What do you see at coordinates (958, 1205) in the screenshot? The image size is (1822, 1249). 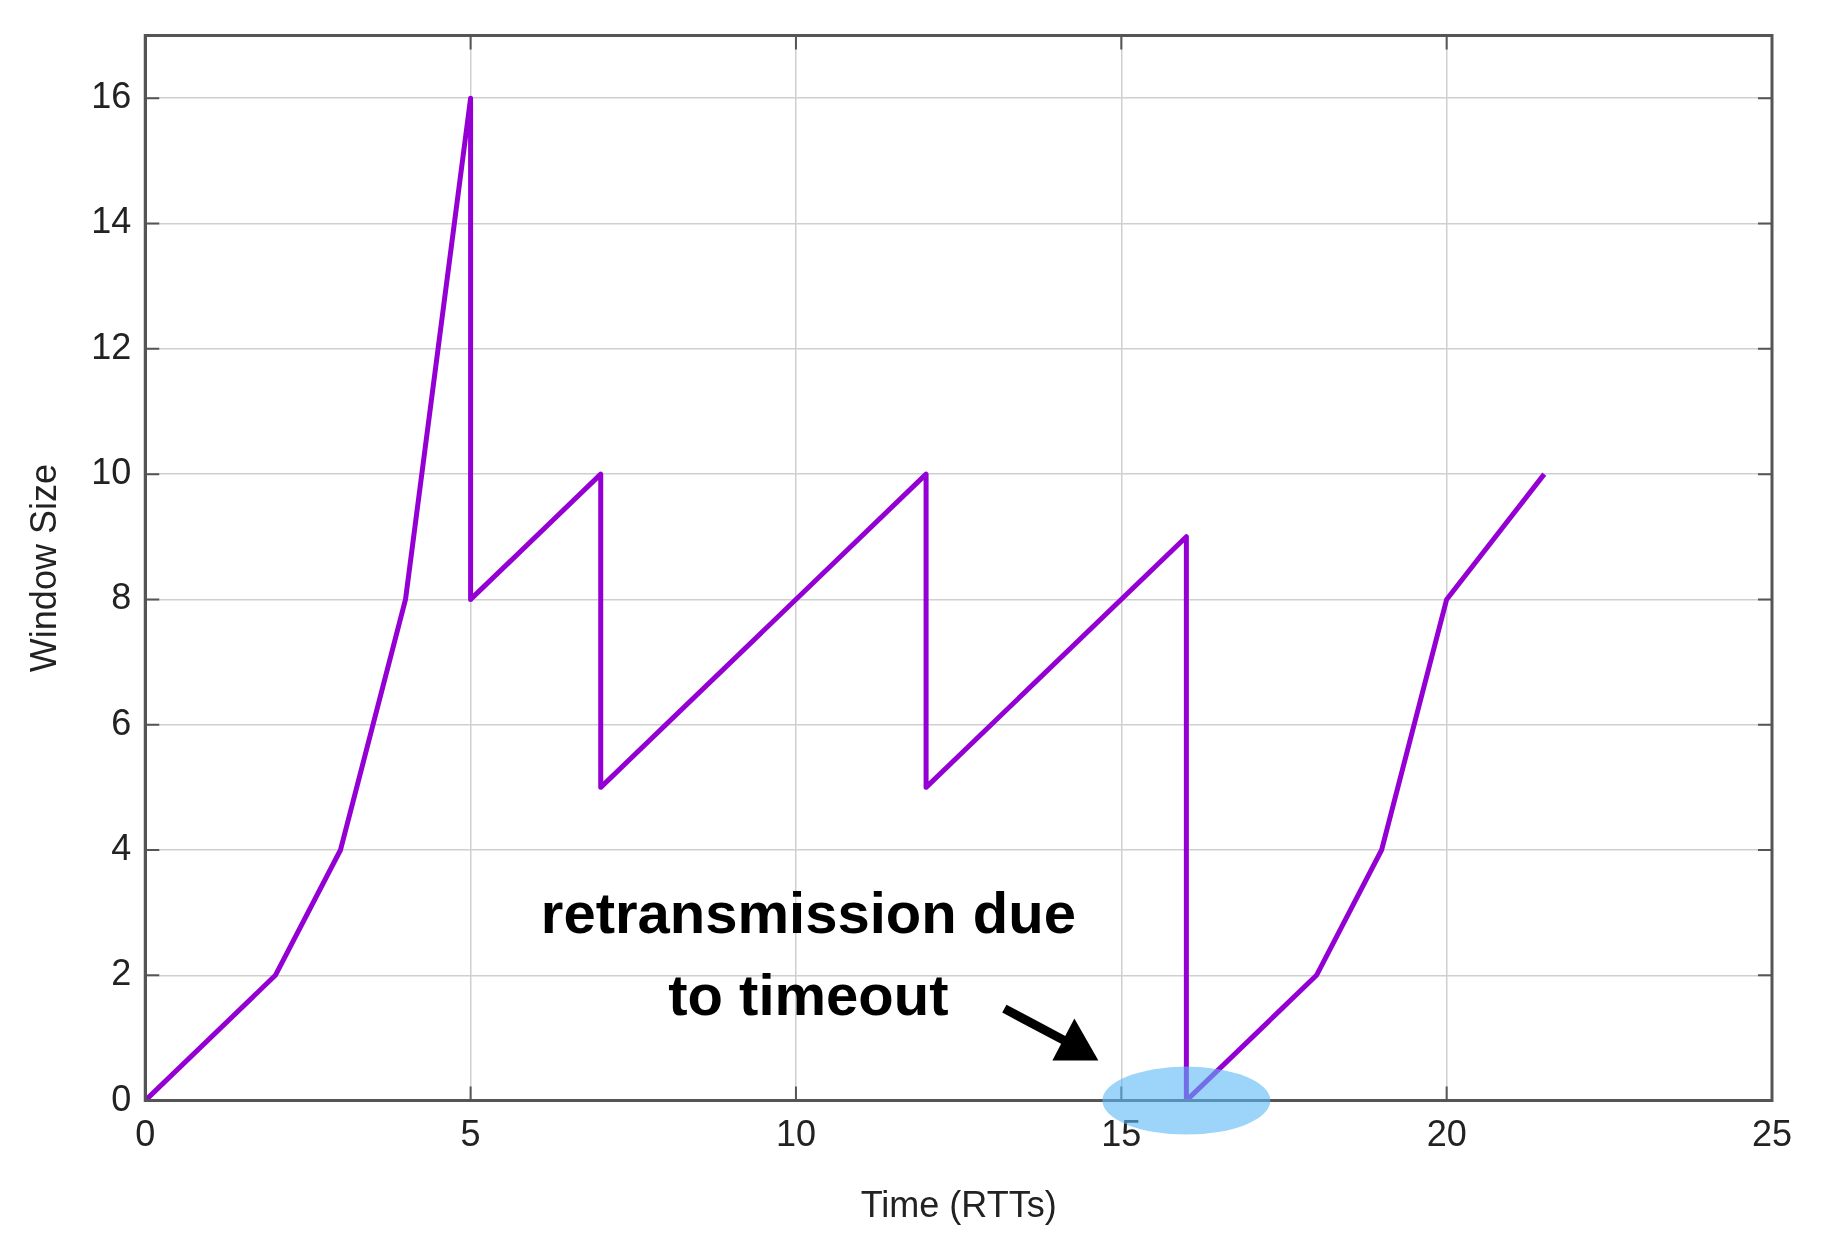 I see `x-axis-title: Time (RTTs)` at bounding box center [958, 1205].